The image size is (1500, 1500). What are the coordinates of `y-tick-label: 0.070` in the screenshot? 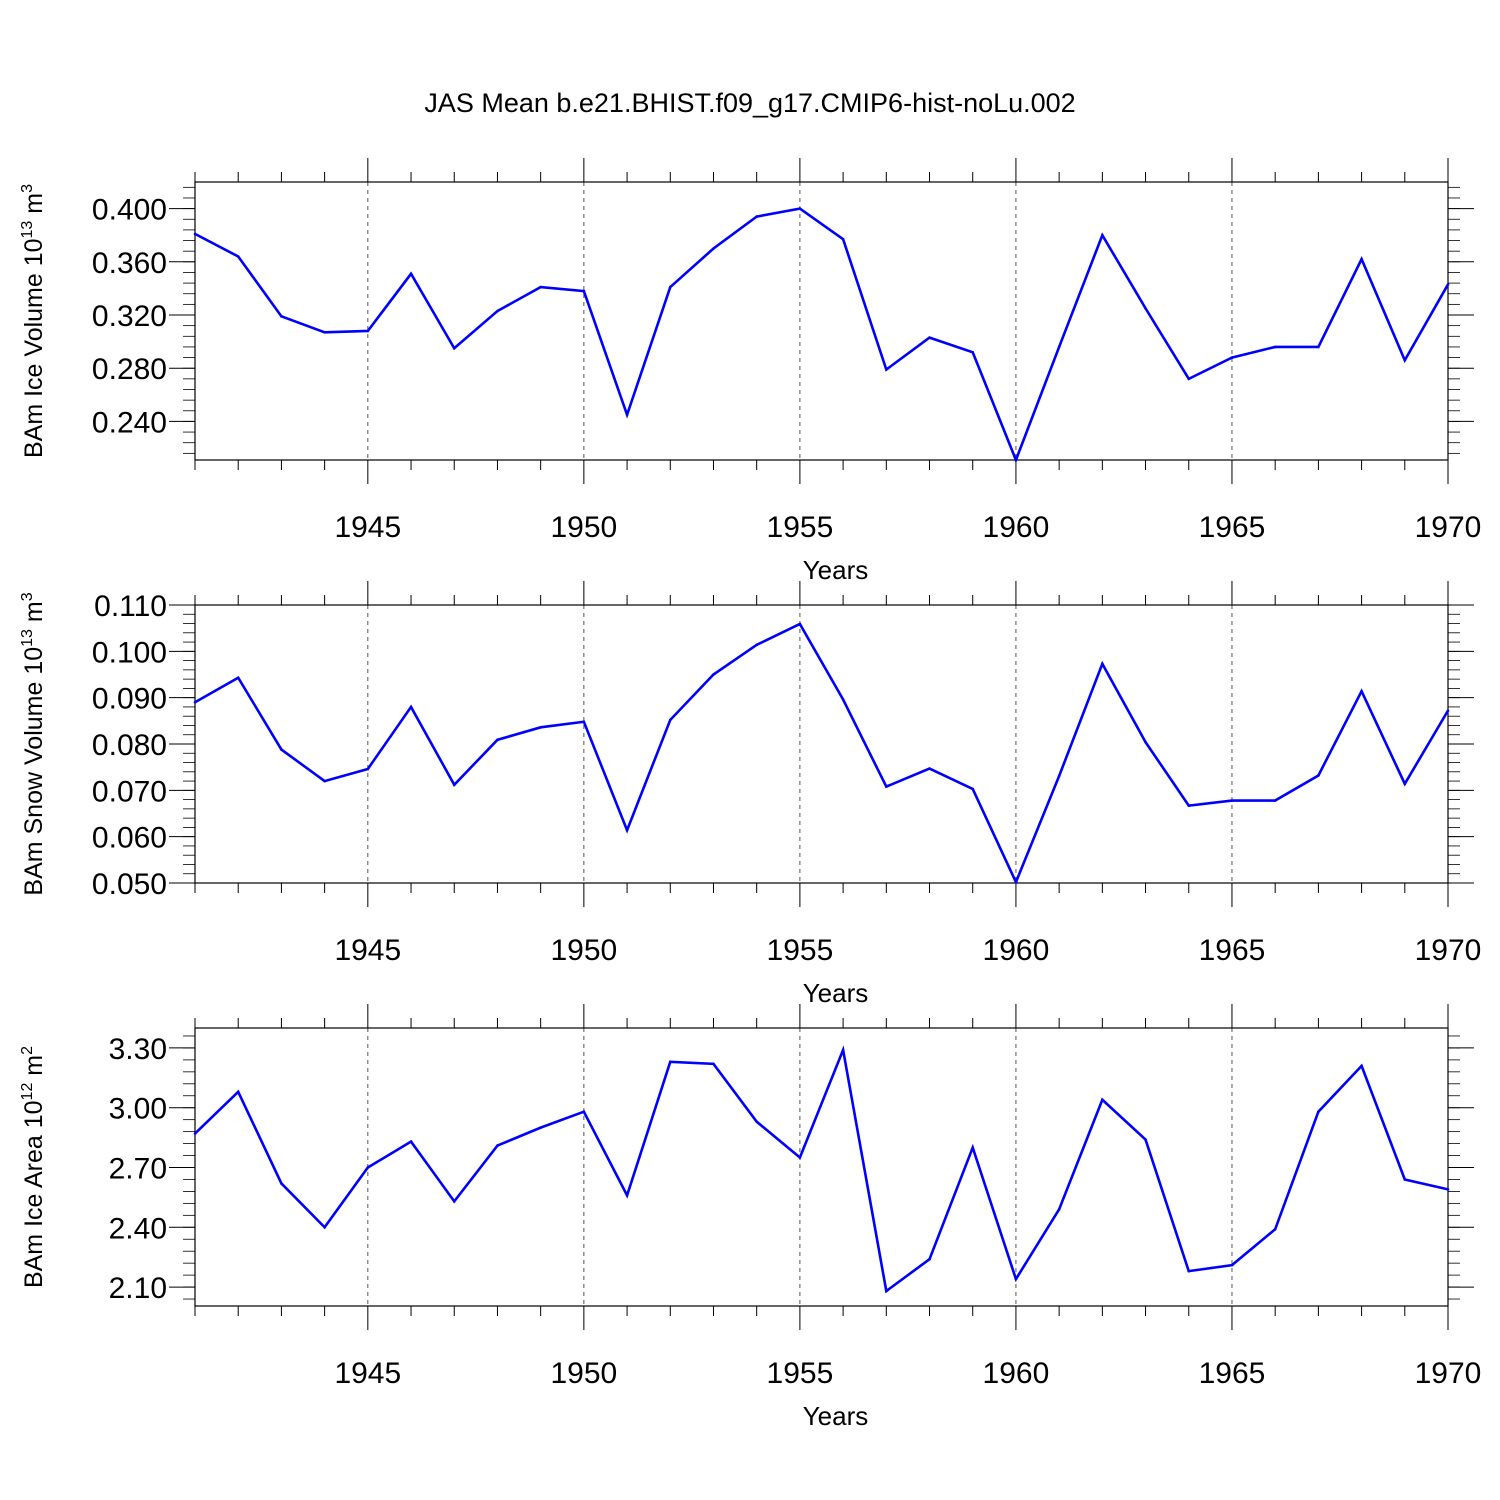 It's located at (129, 791).